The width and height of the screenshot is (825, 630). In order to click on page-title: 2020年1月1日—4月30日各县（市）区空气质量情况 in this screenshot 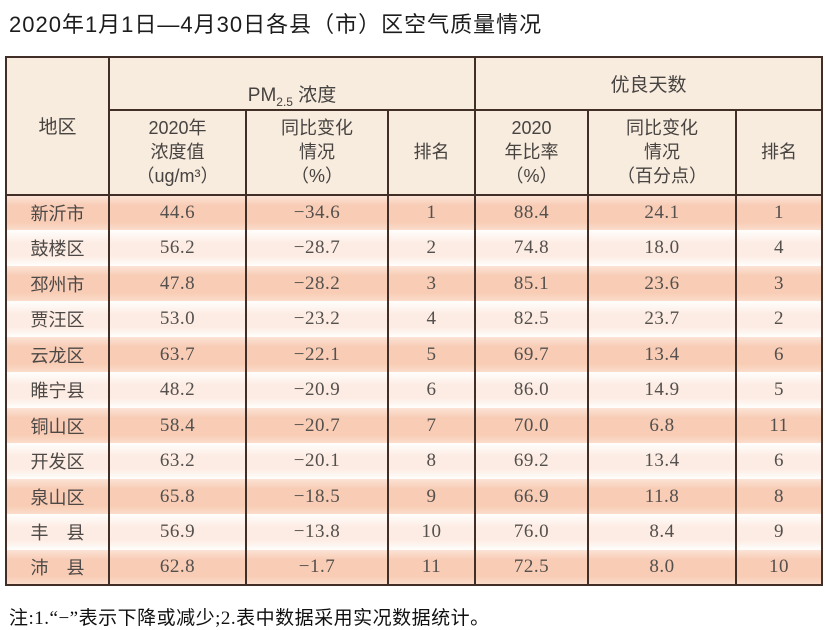, I will do `click(276, 24)`.